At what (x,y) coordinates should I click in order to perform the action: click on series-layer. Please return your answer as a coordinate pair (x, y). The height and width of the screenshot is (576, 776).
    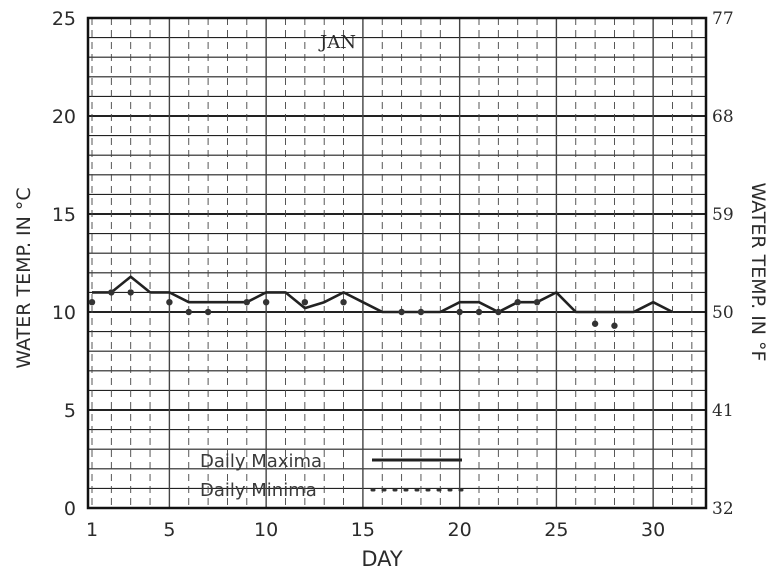
    Looking at the image, I should click on (381, 302).